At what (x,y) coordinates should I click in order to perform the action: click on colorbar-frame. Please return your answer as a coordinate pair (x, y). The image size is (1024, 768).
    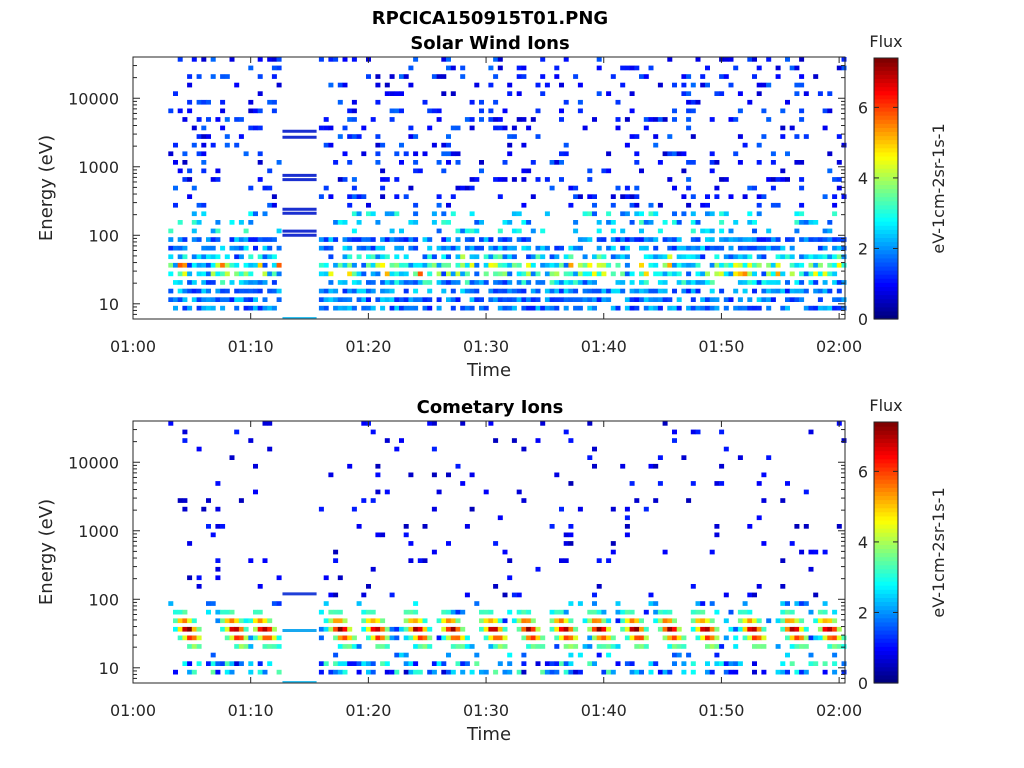
    Looking at the image, I should click on (886, 188).